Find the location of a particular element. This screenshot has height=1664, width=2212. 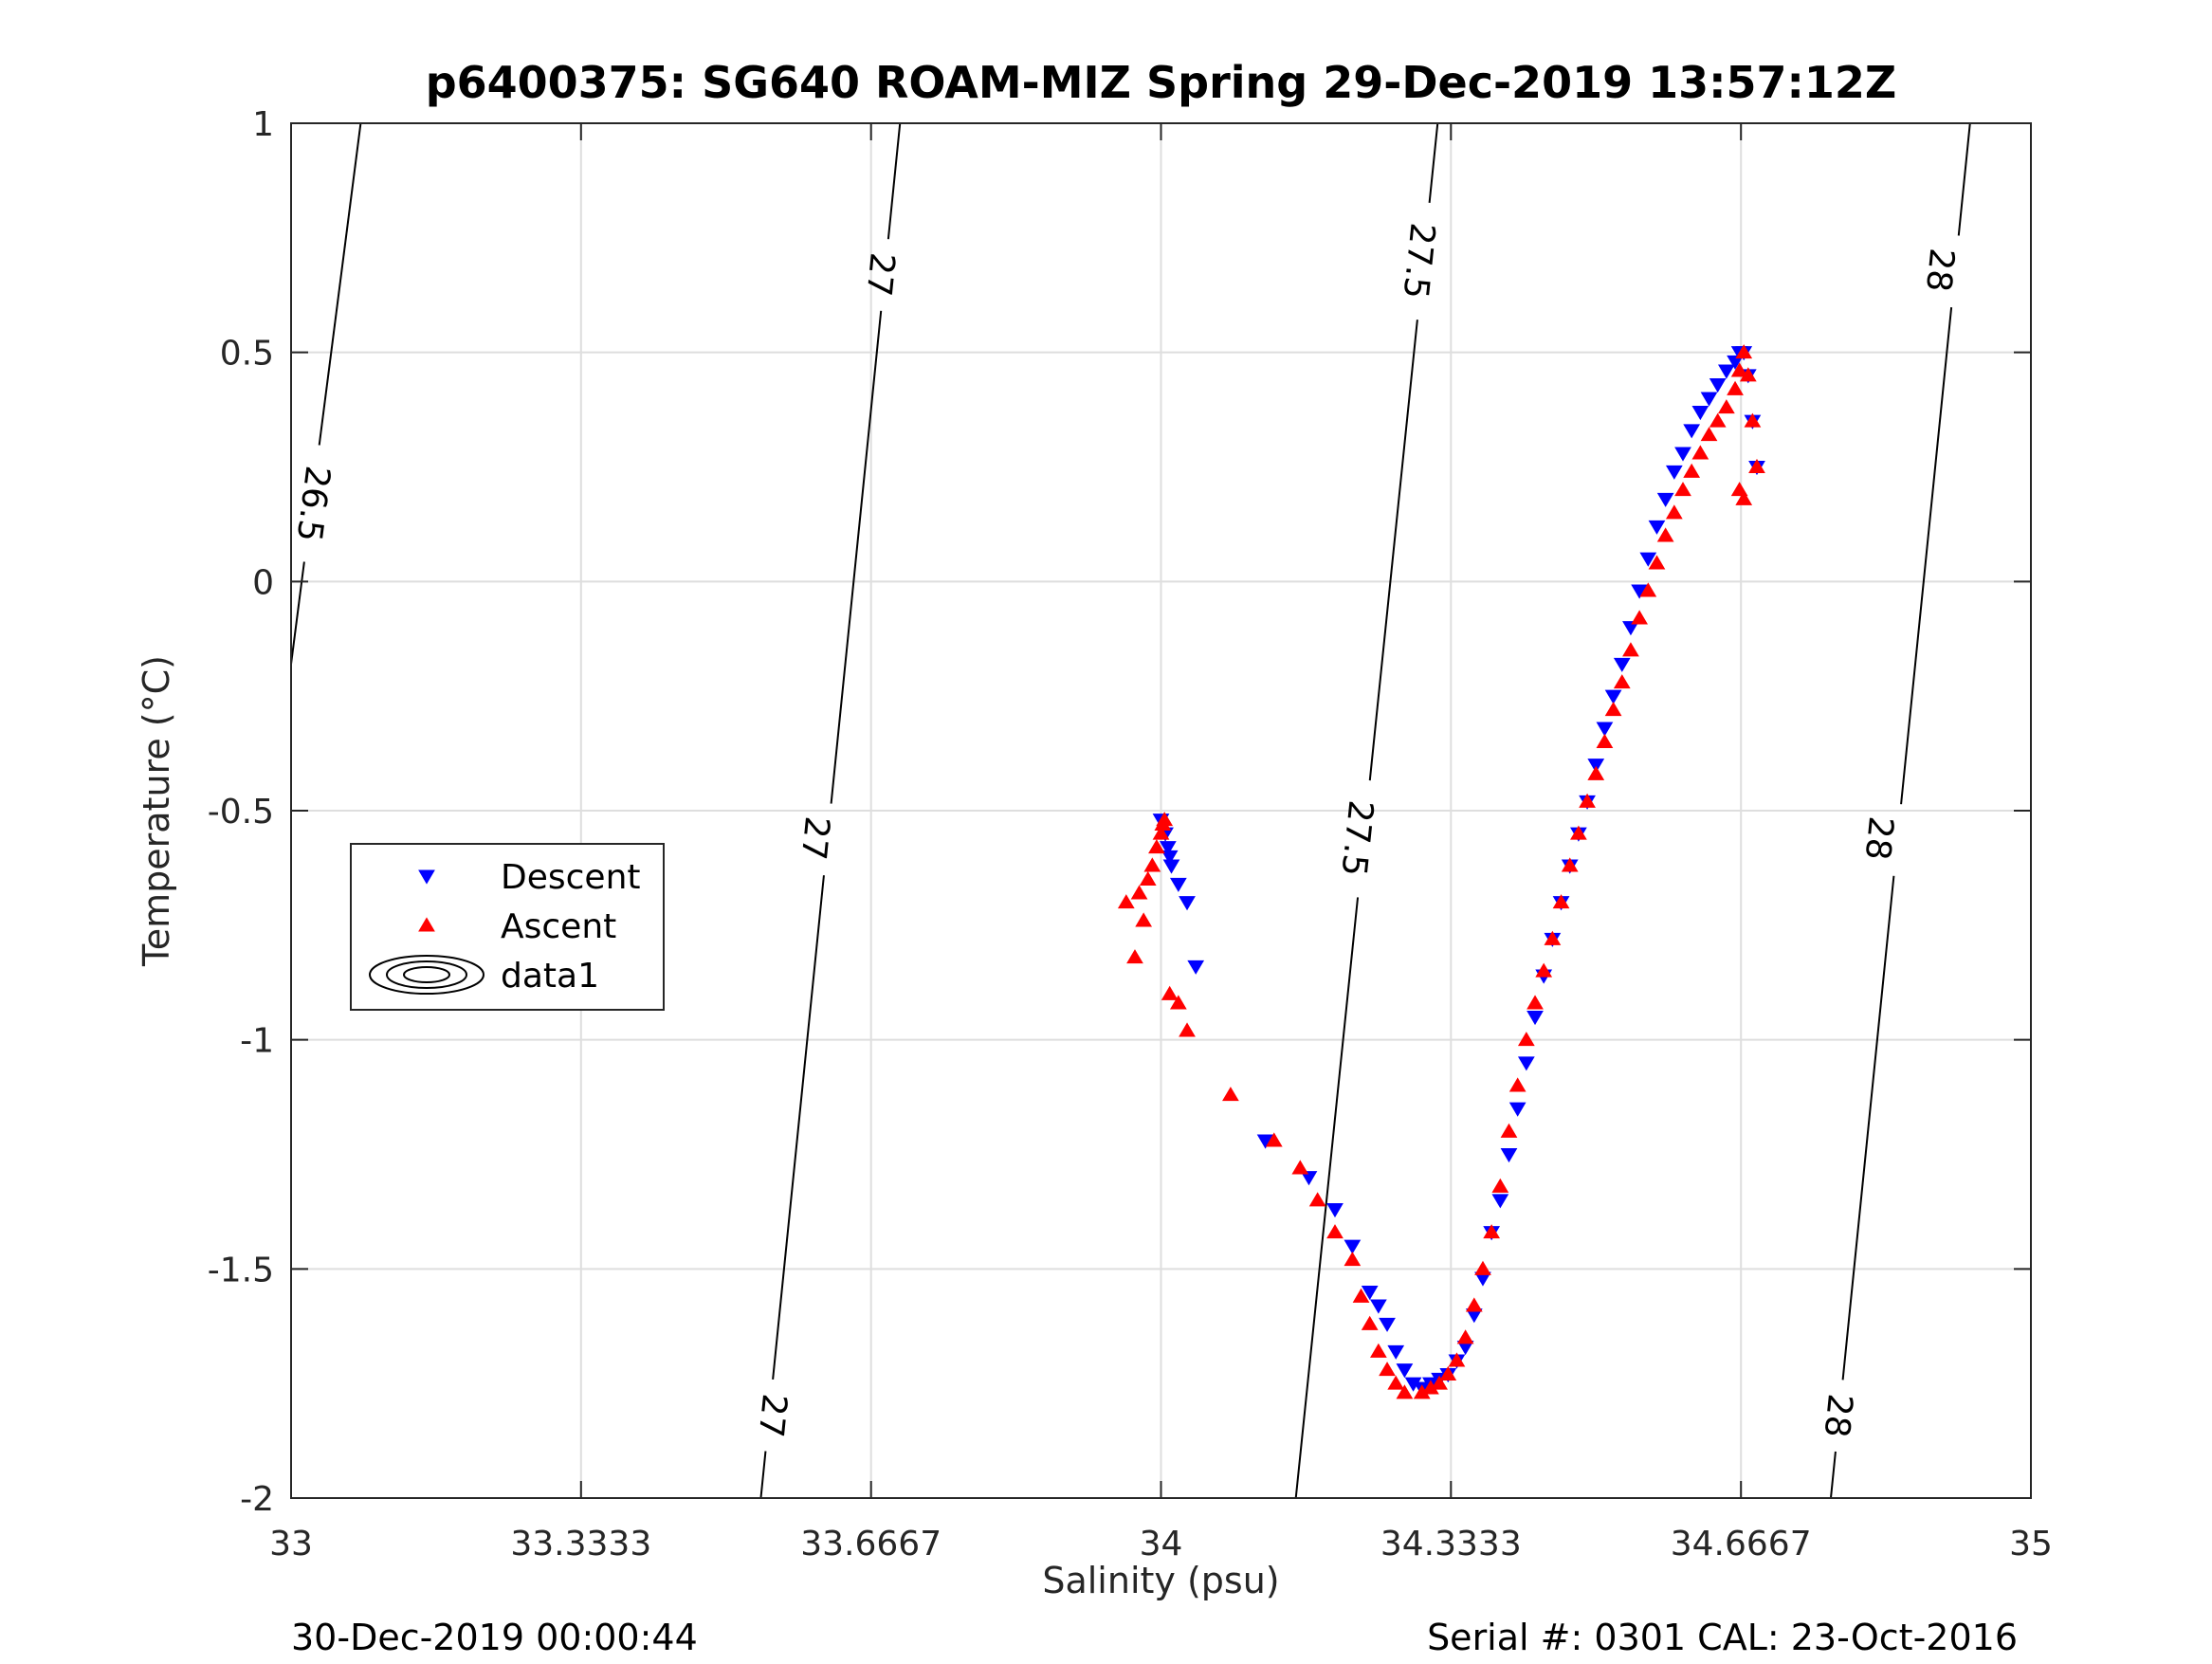

legend-label: Ascent is located at coordinates (558, 926).